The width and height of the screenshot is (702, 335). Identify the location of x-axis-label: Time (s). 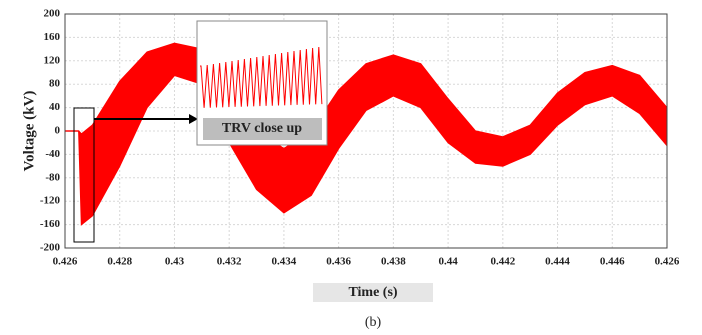
(372, 292).